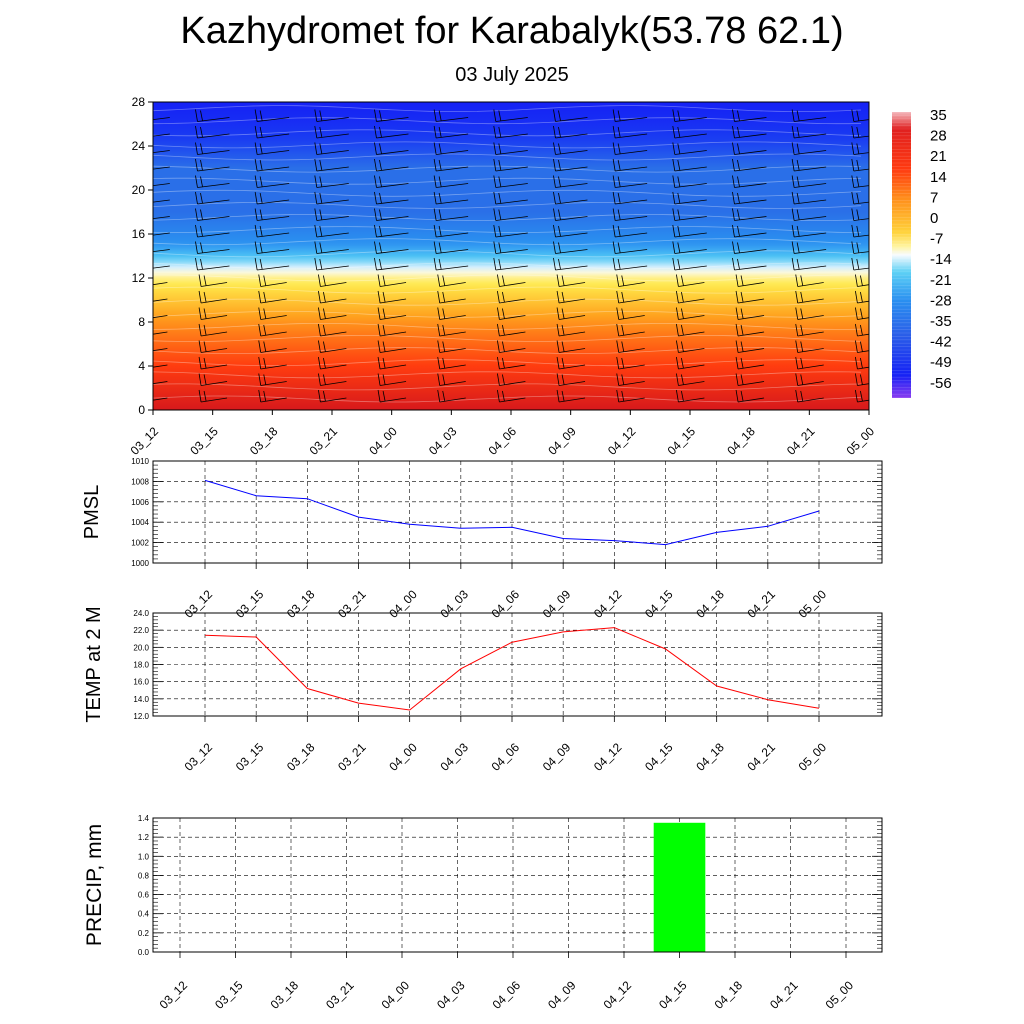 The image size is (1024, 1024). Describe the element at coordinates (941, 321) in the screenshot. I see `colorbar-label: -35` at that location.